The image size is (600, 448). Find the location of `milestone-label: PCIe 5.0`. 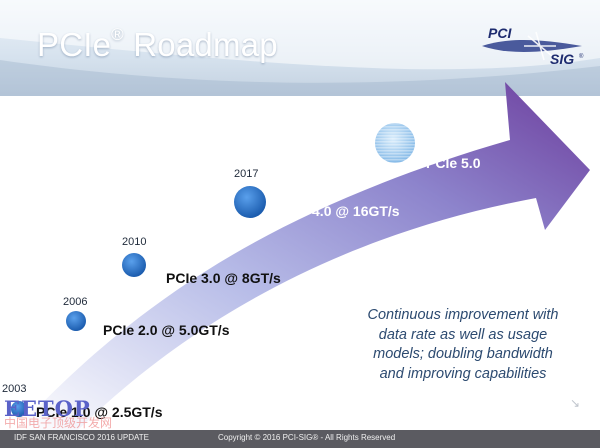

milestone-label: PCIe 5.0 is located at coordinates (453, 163).